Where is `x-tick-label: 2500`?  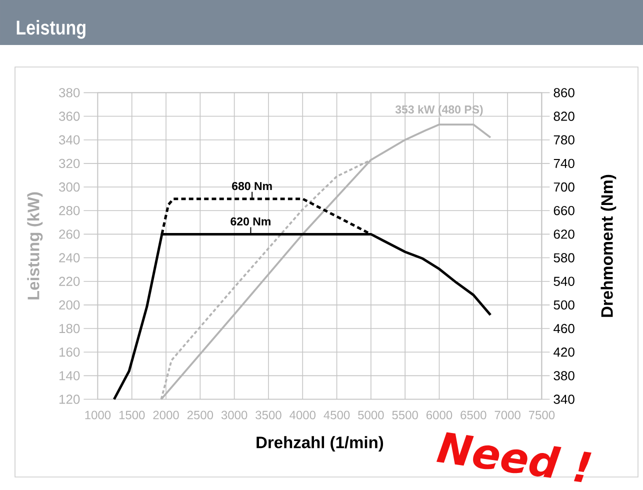 x-tick-label: 2500 is located at coordinates (200, 415).